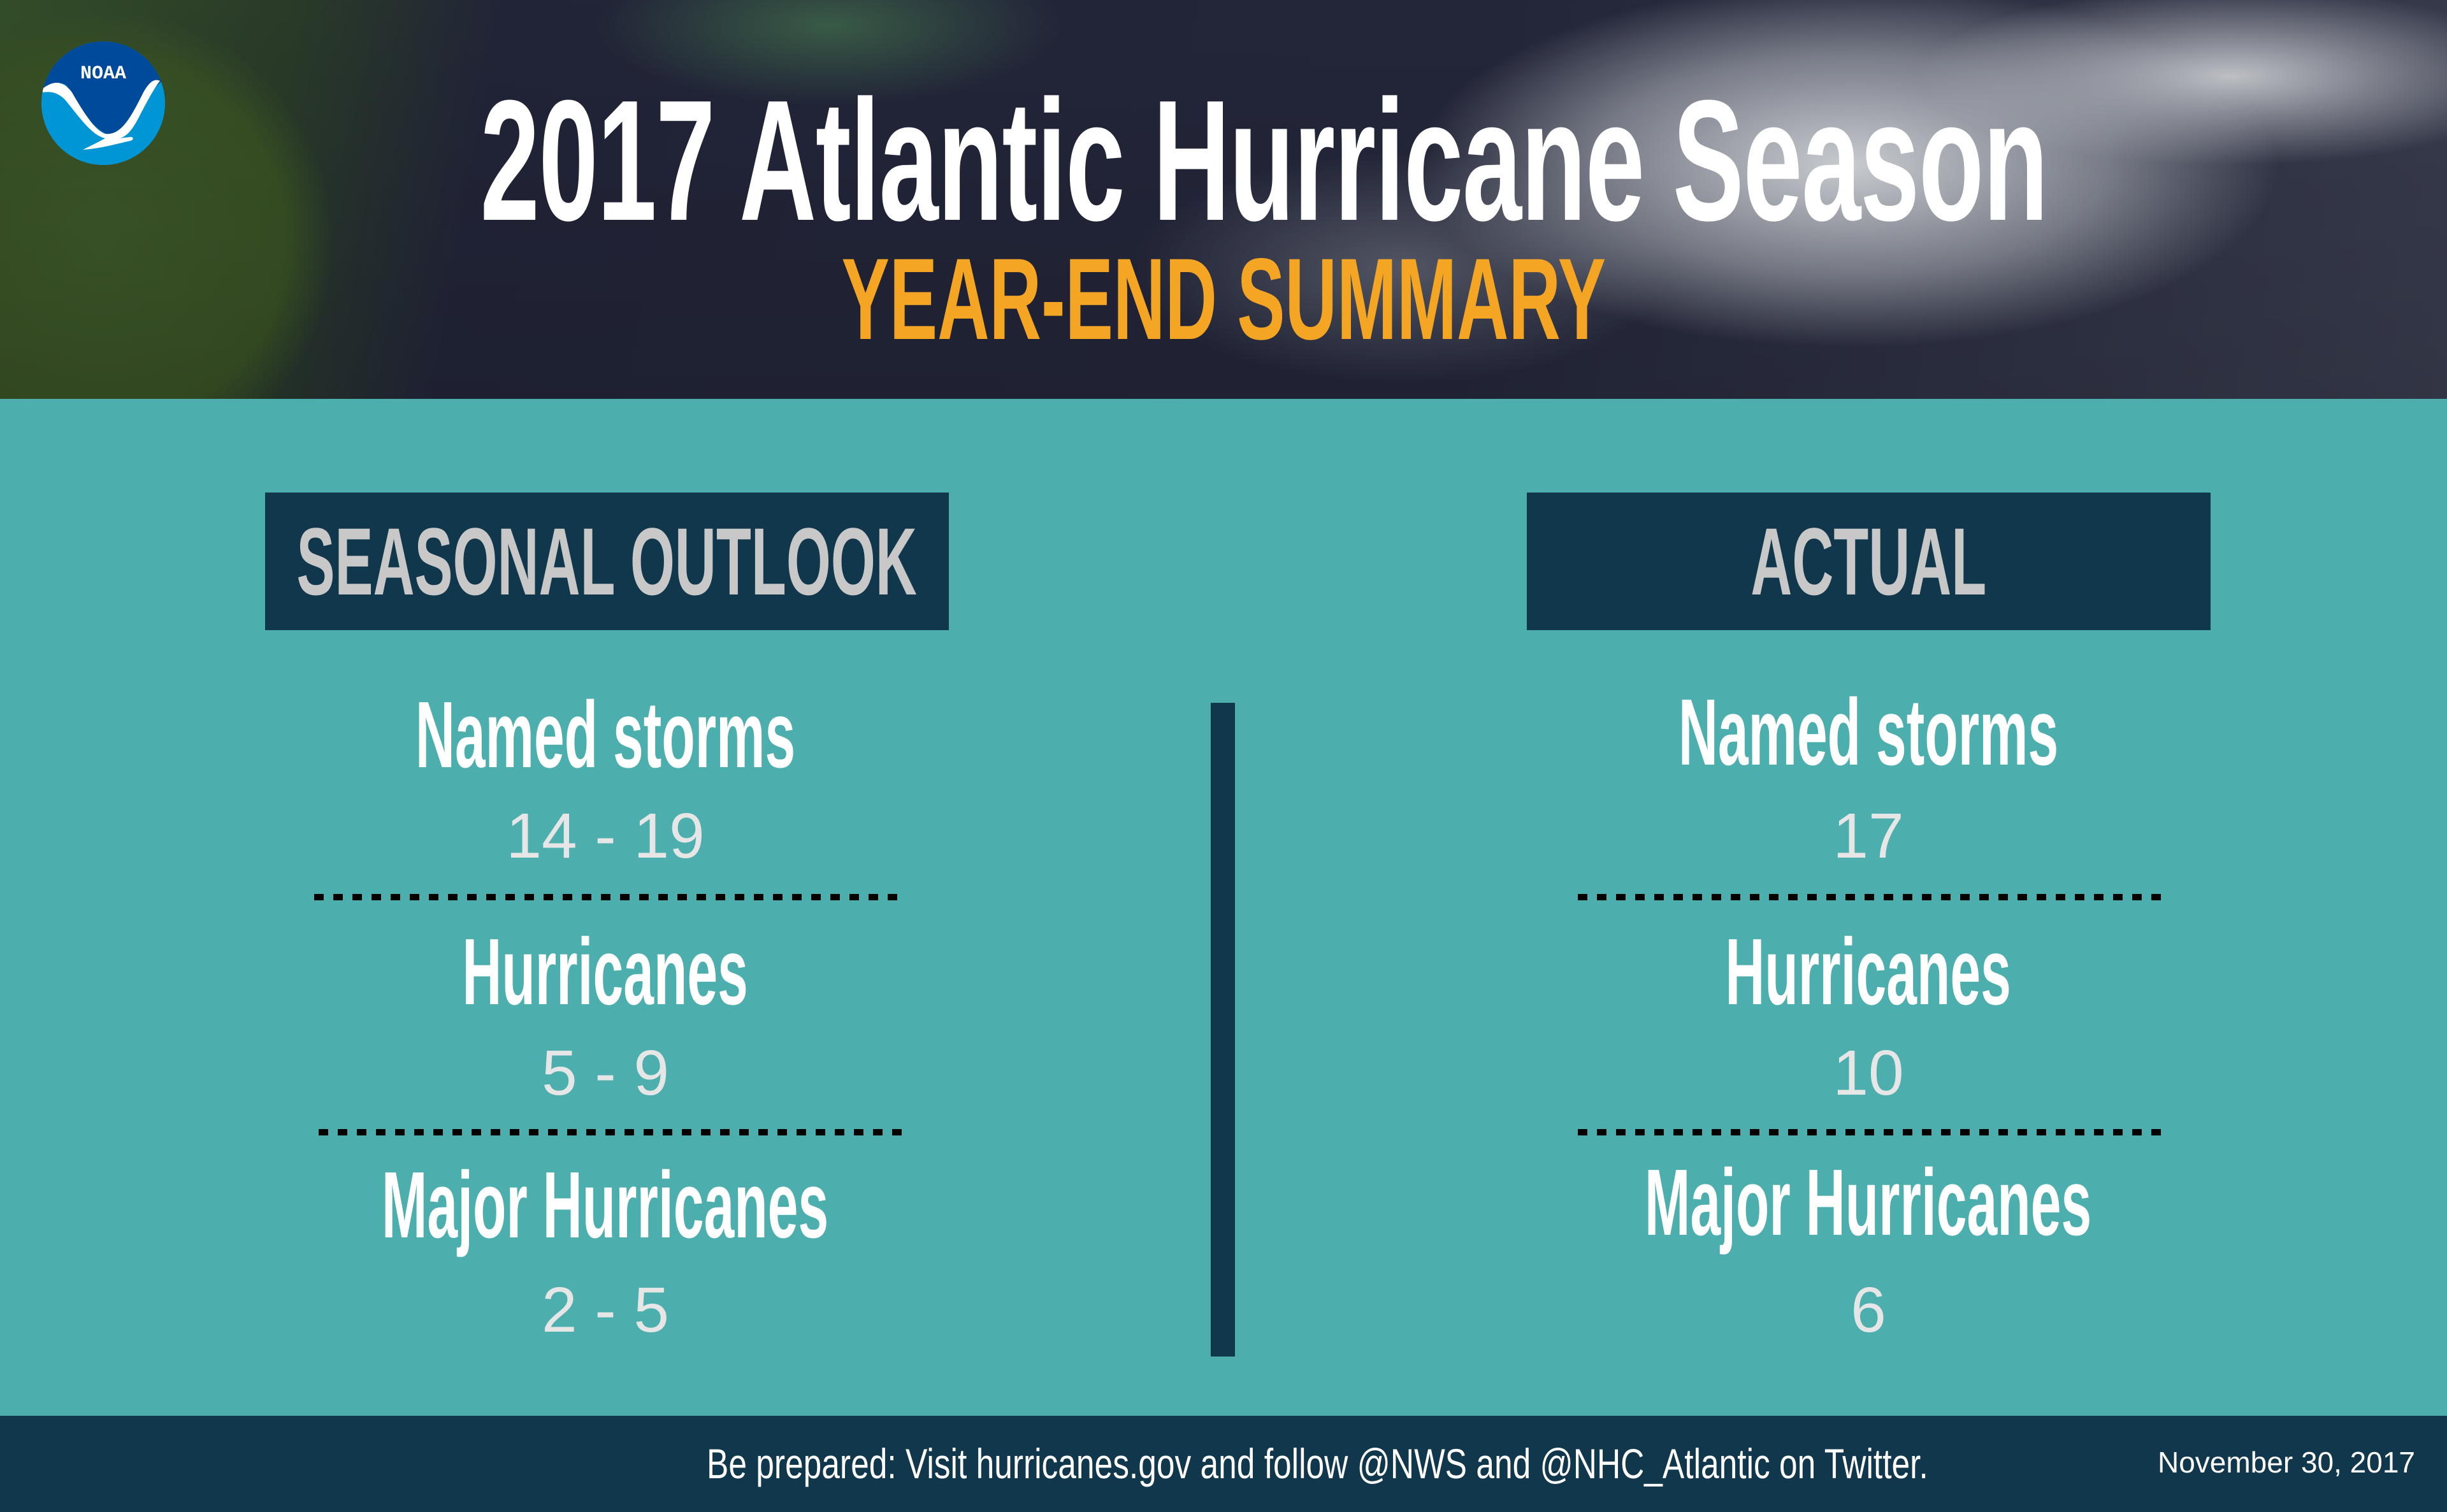  I want to click on actual-hurricanes-label: Hurricanes, so click(1868, 972).